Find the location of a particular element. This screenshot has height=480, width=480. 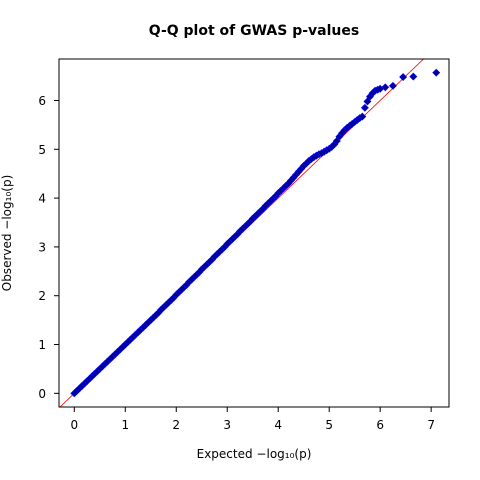

x-axis-label: Expected −log₁₀(p) is located at coordinates (254, 454).